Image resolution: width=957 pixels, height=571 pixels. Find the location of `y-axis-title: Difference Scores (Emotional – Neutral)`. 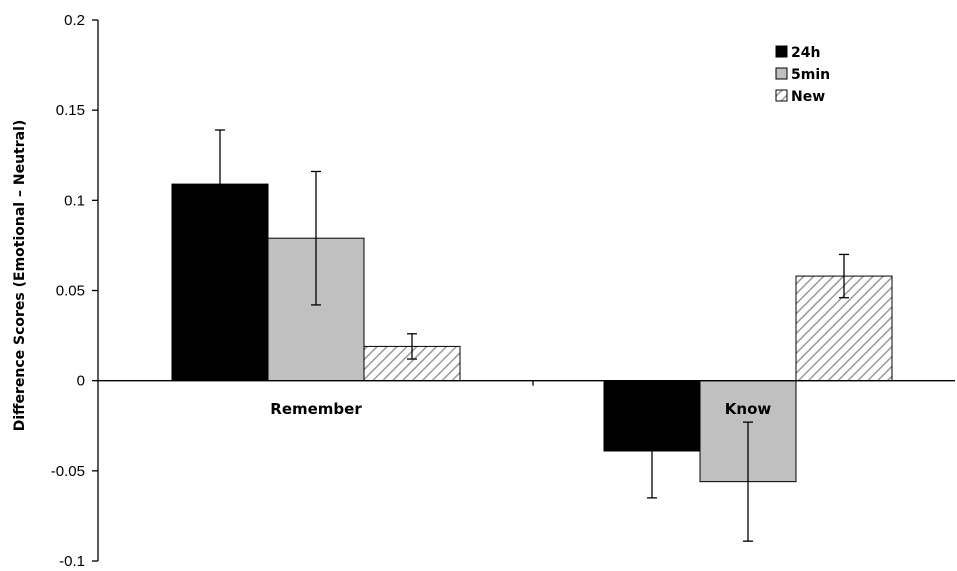

y-axis-title: Difference Scores (Emotional – Neutral) is located at coordinates (20, 276).